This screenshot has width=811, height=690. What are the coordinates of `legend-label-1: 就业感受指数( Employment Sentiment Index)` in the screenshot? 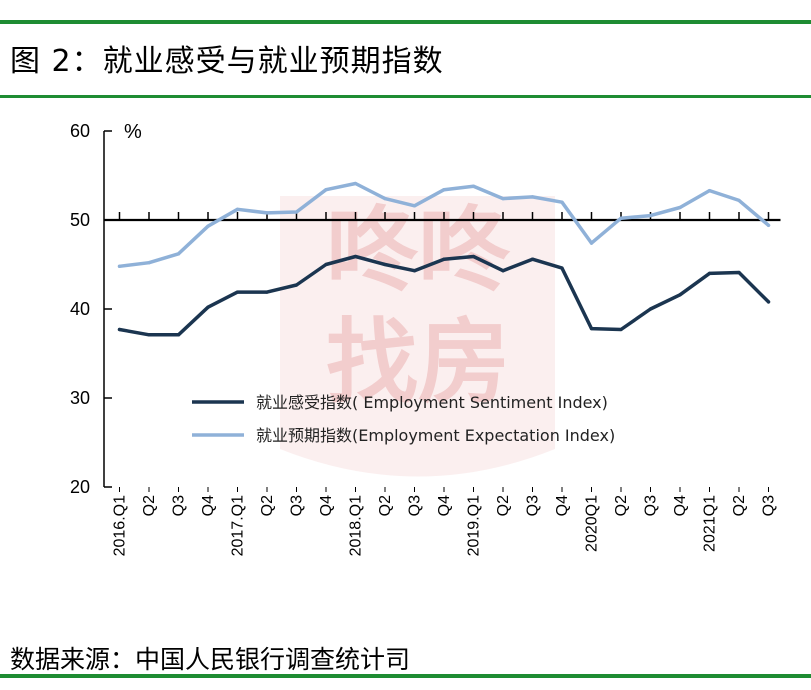 It's located at (432, 402).